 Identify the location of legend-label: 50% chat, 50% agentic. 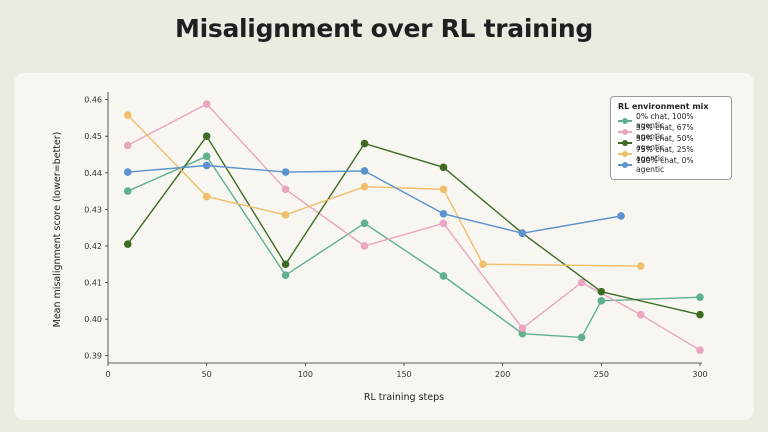
(665, 142).